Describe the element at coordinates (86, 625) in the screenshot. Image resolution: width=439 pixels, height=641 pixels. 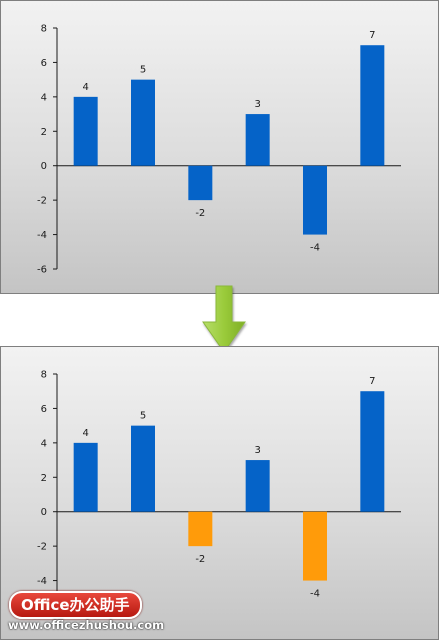
I see `watermark-url: www.officezhushou.com` at that location.